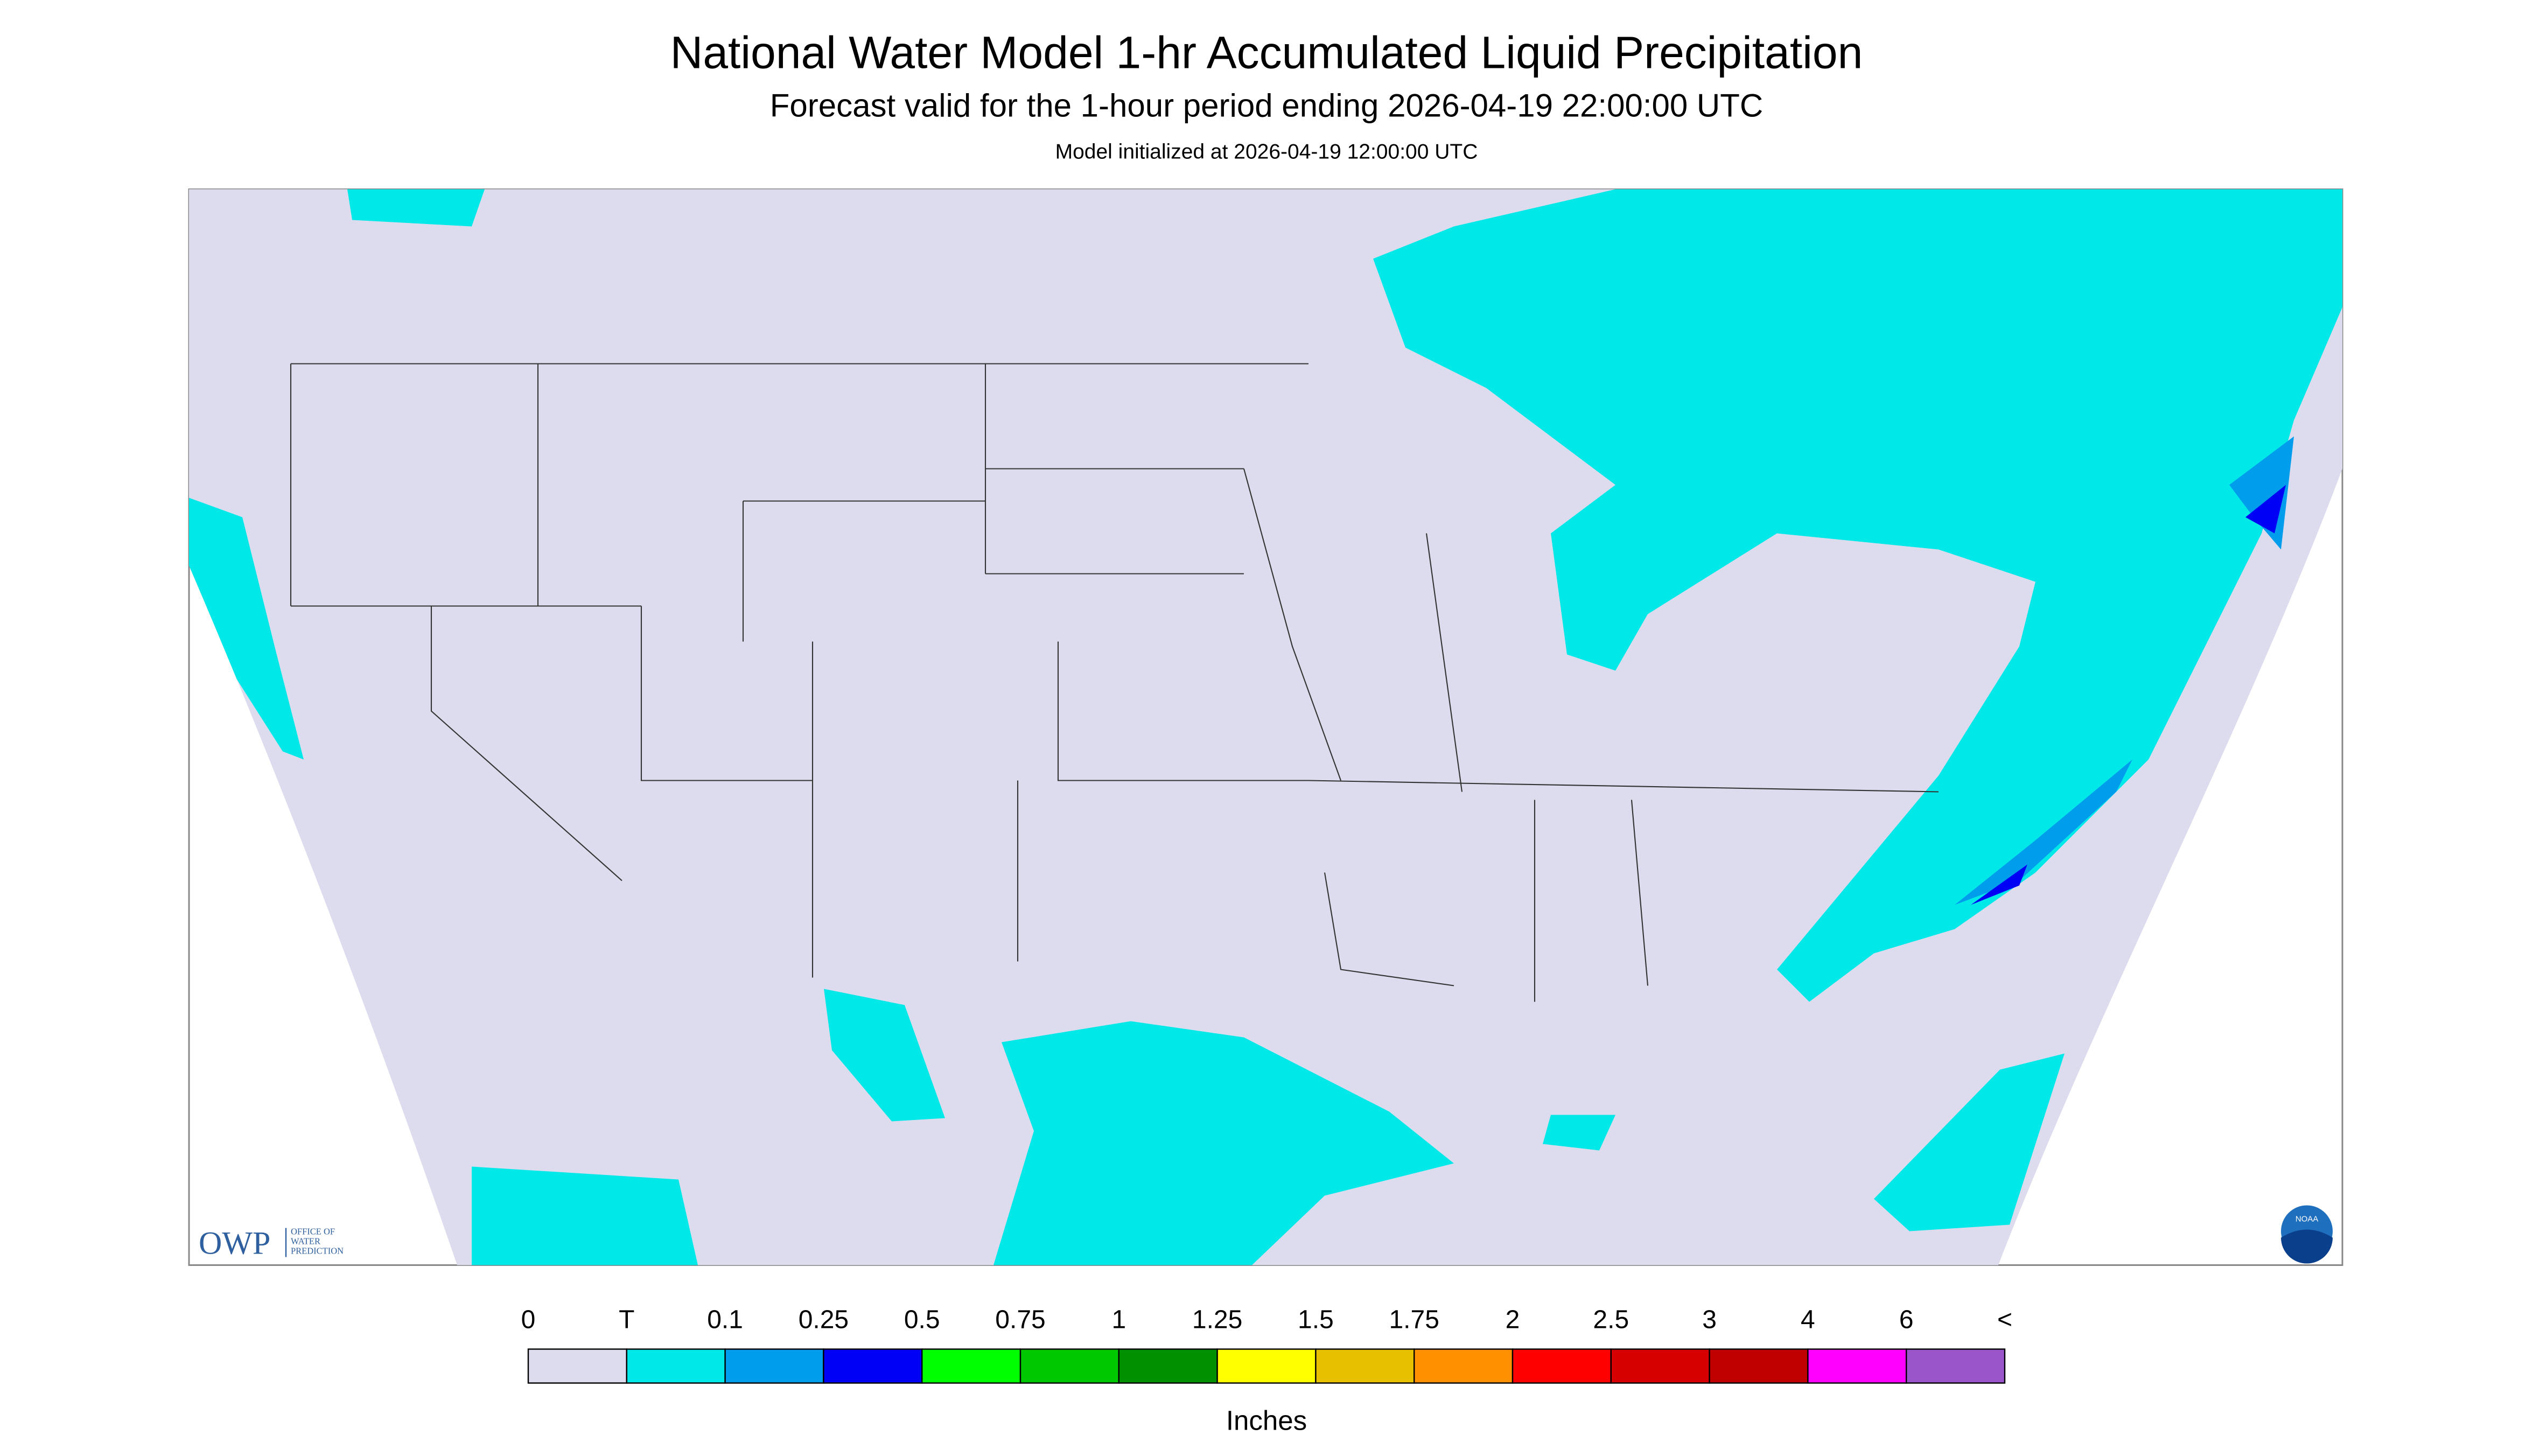  I want to click on noaa-text: NOAA, so click(2307, 1219).